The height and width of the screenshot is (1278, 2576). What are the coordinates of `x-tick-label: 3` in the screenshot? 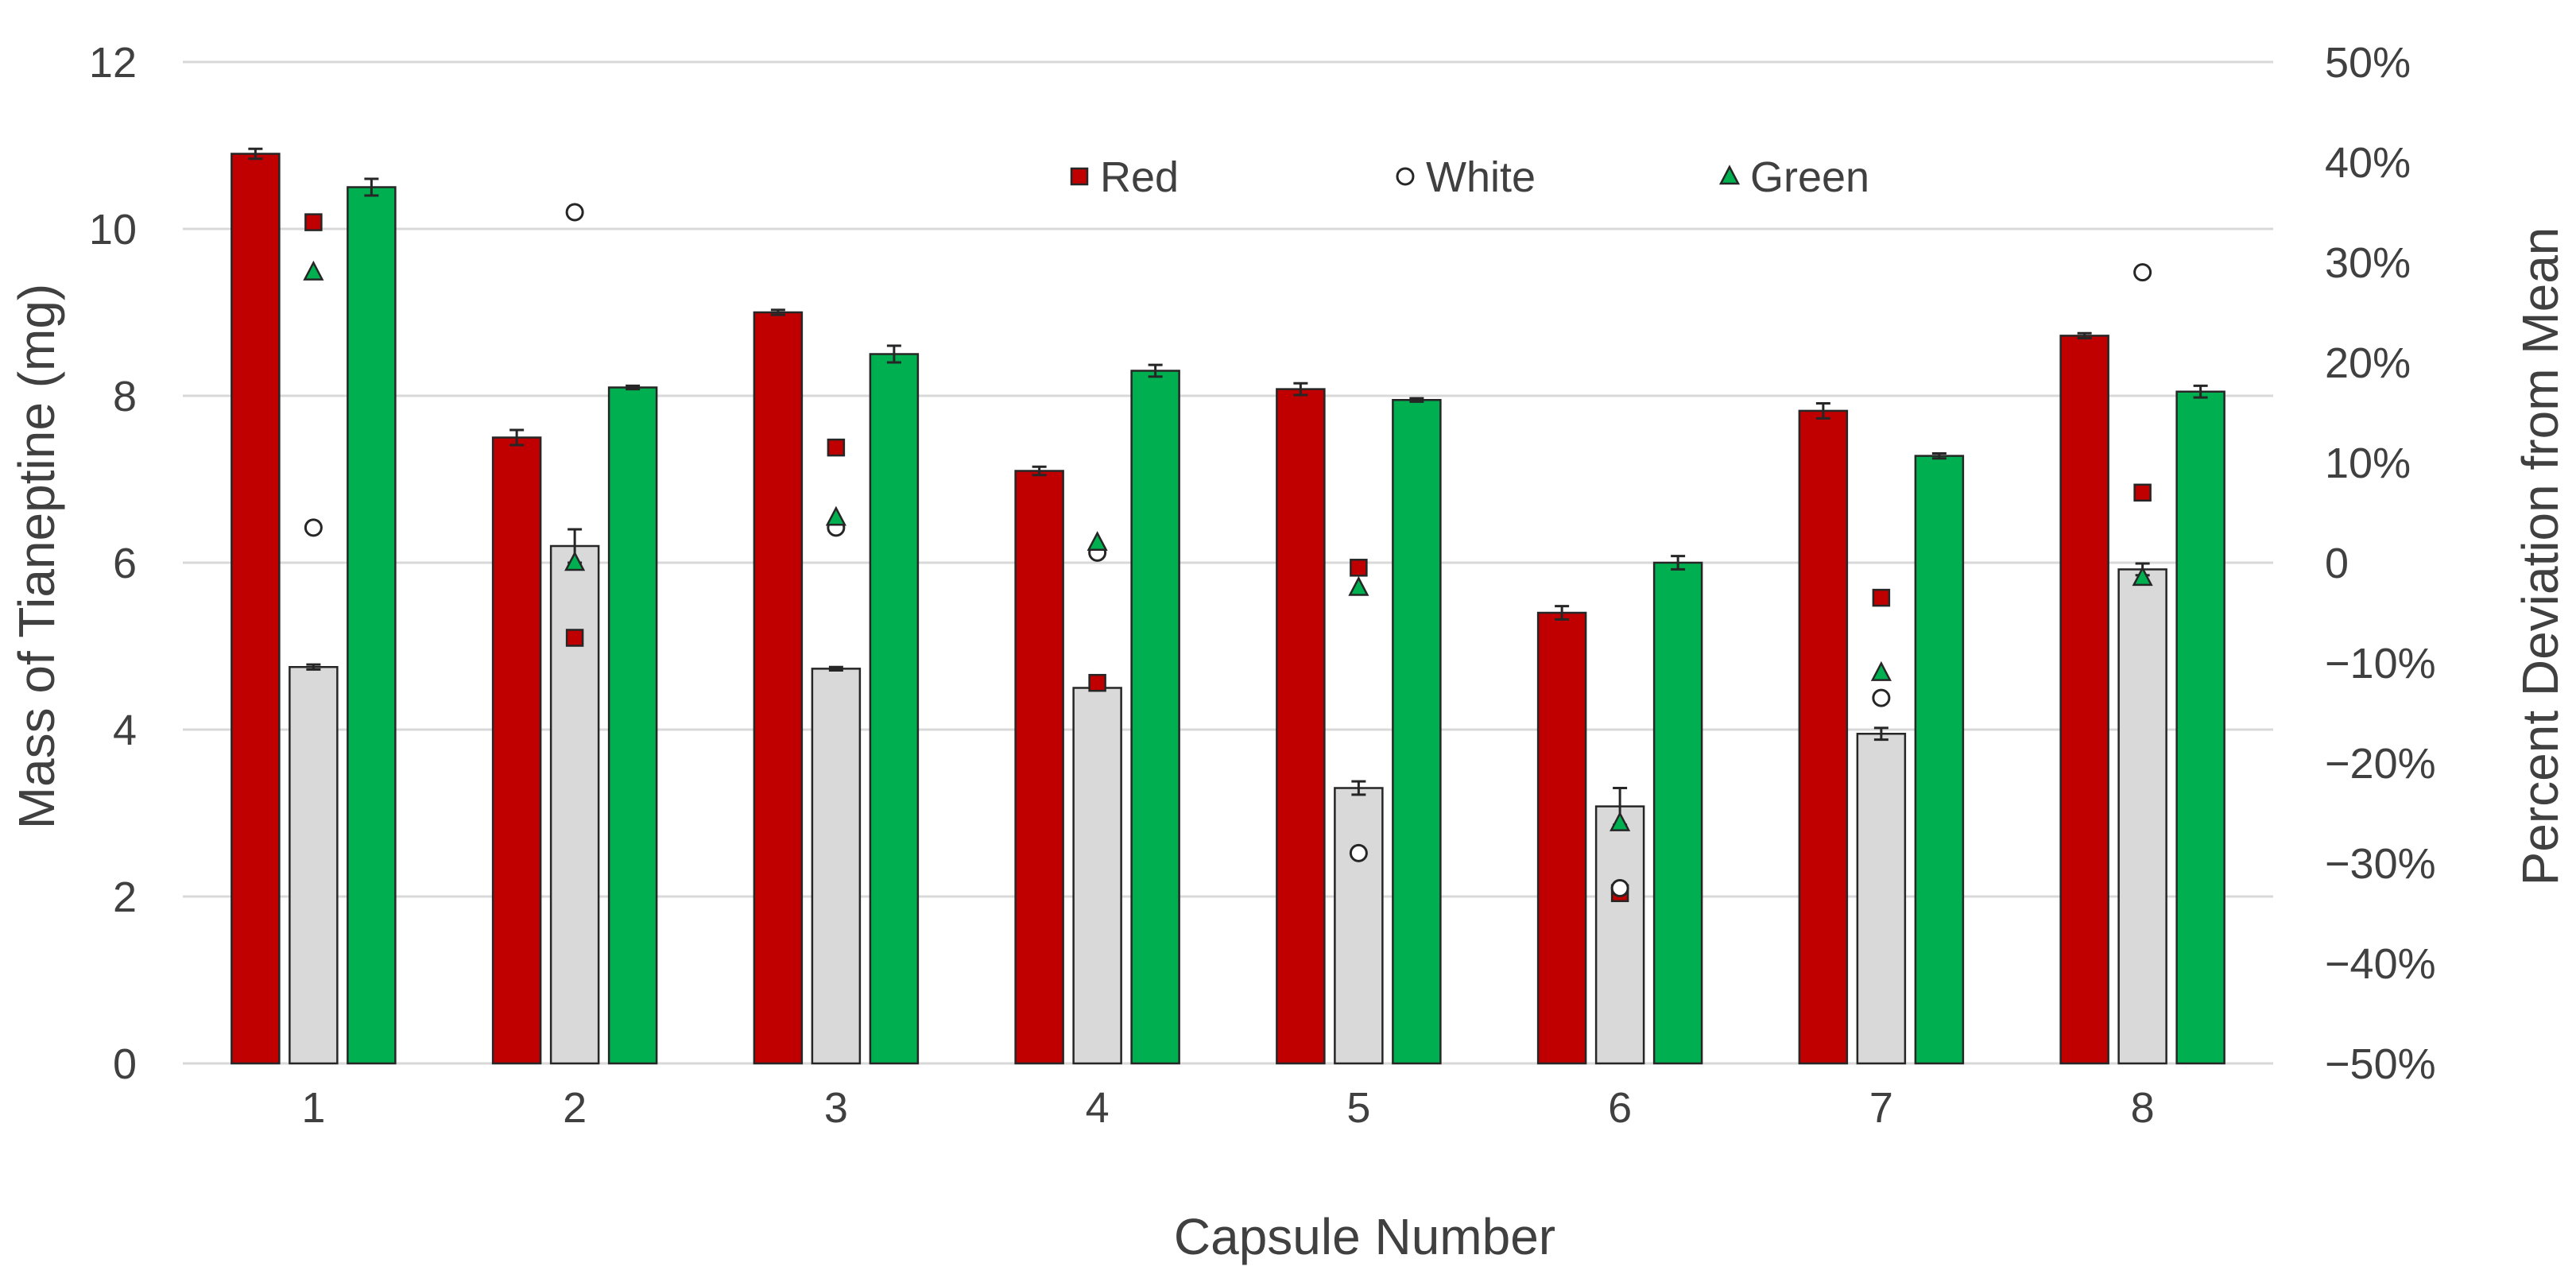 It's located at (836, 1108).